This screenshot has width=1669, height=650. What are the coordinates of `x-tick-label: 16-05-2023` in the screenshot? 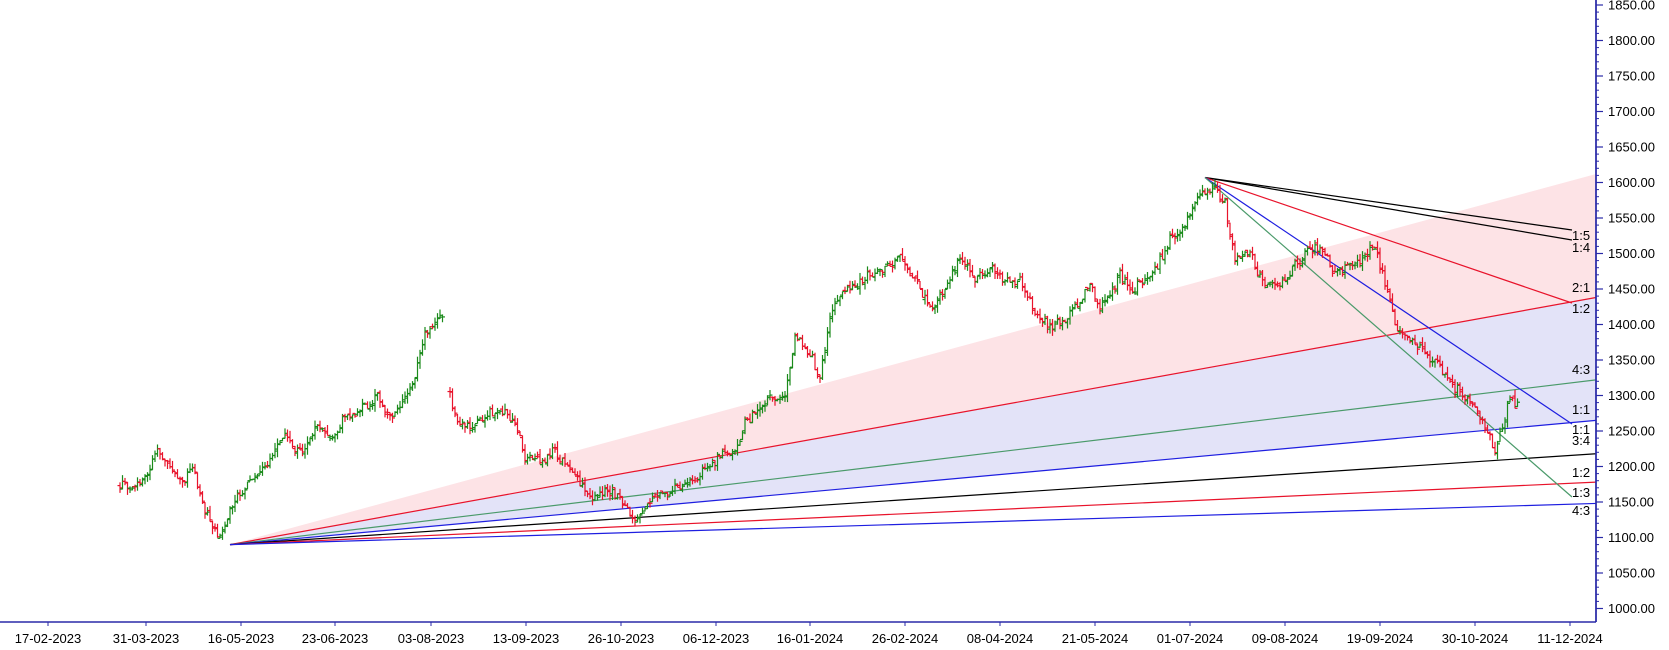 It's located at (241, 638).